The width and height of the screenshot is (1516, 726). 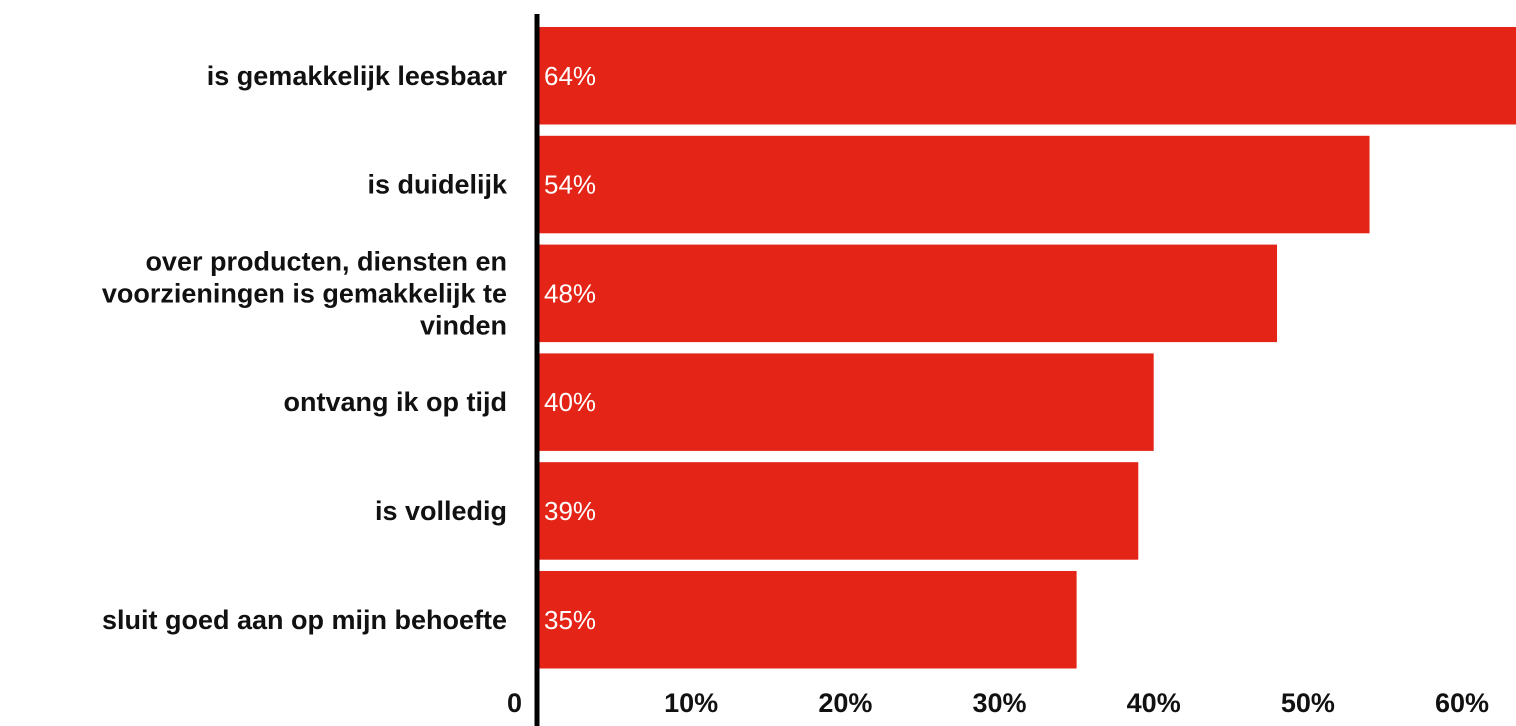 I want to click on category-label-3-line-2: voorzieningen is gemakkelijk te, so click(x=304, y=293).